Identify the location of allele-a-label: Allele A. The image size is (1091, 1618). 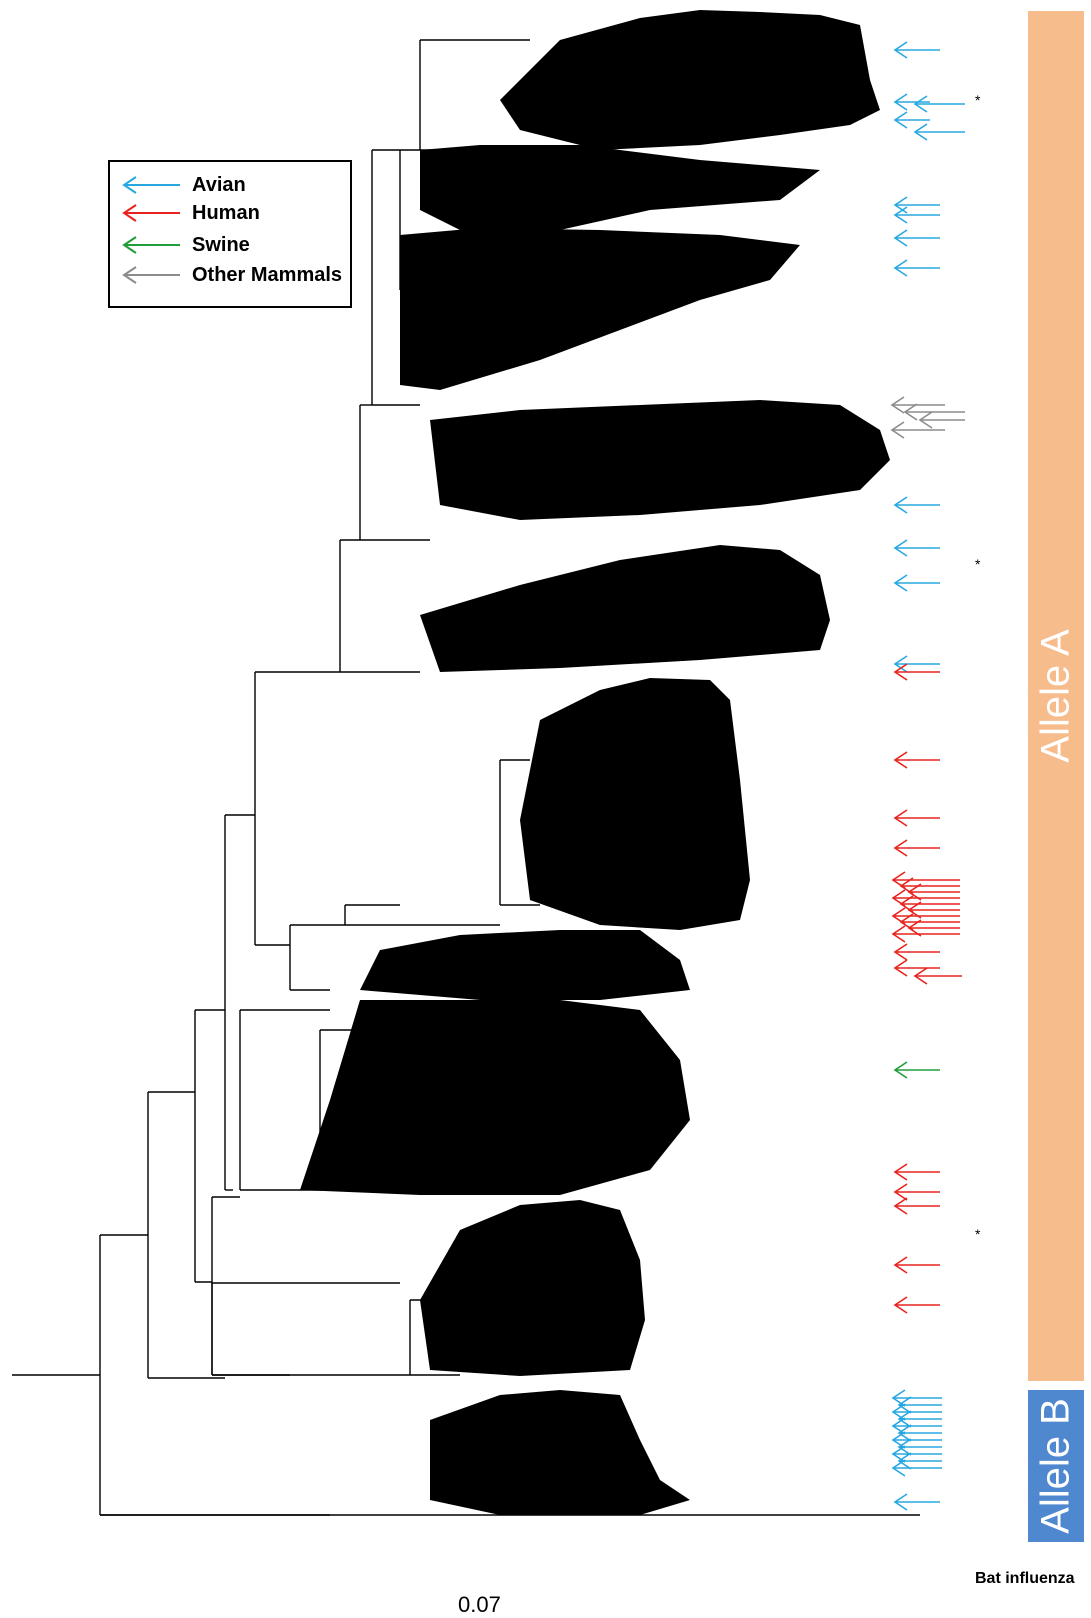
(1055, 696).